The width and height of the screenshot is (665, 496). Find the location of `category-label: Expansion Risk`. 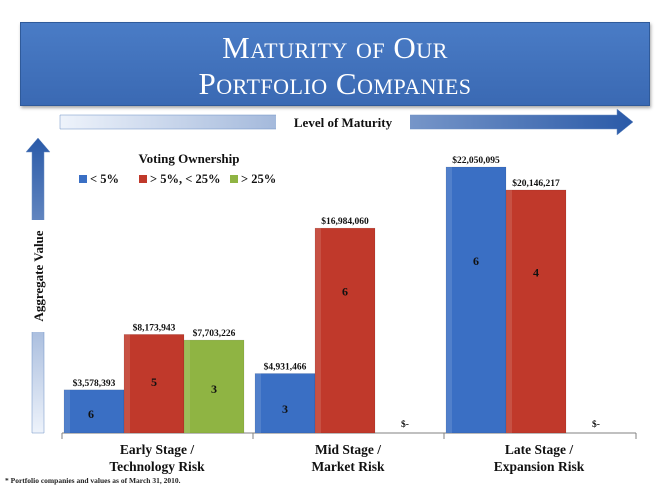

category-label: Expansion Risk is located at coordinates (539, 466).